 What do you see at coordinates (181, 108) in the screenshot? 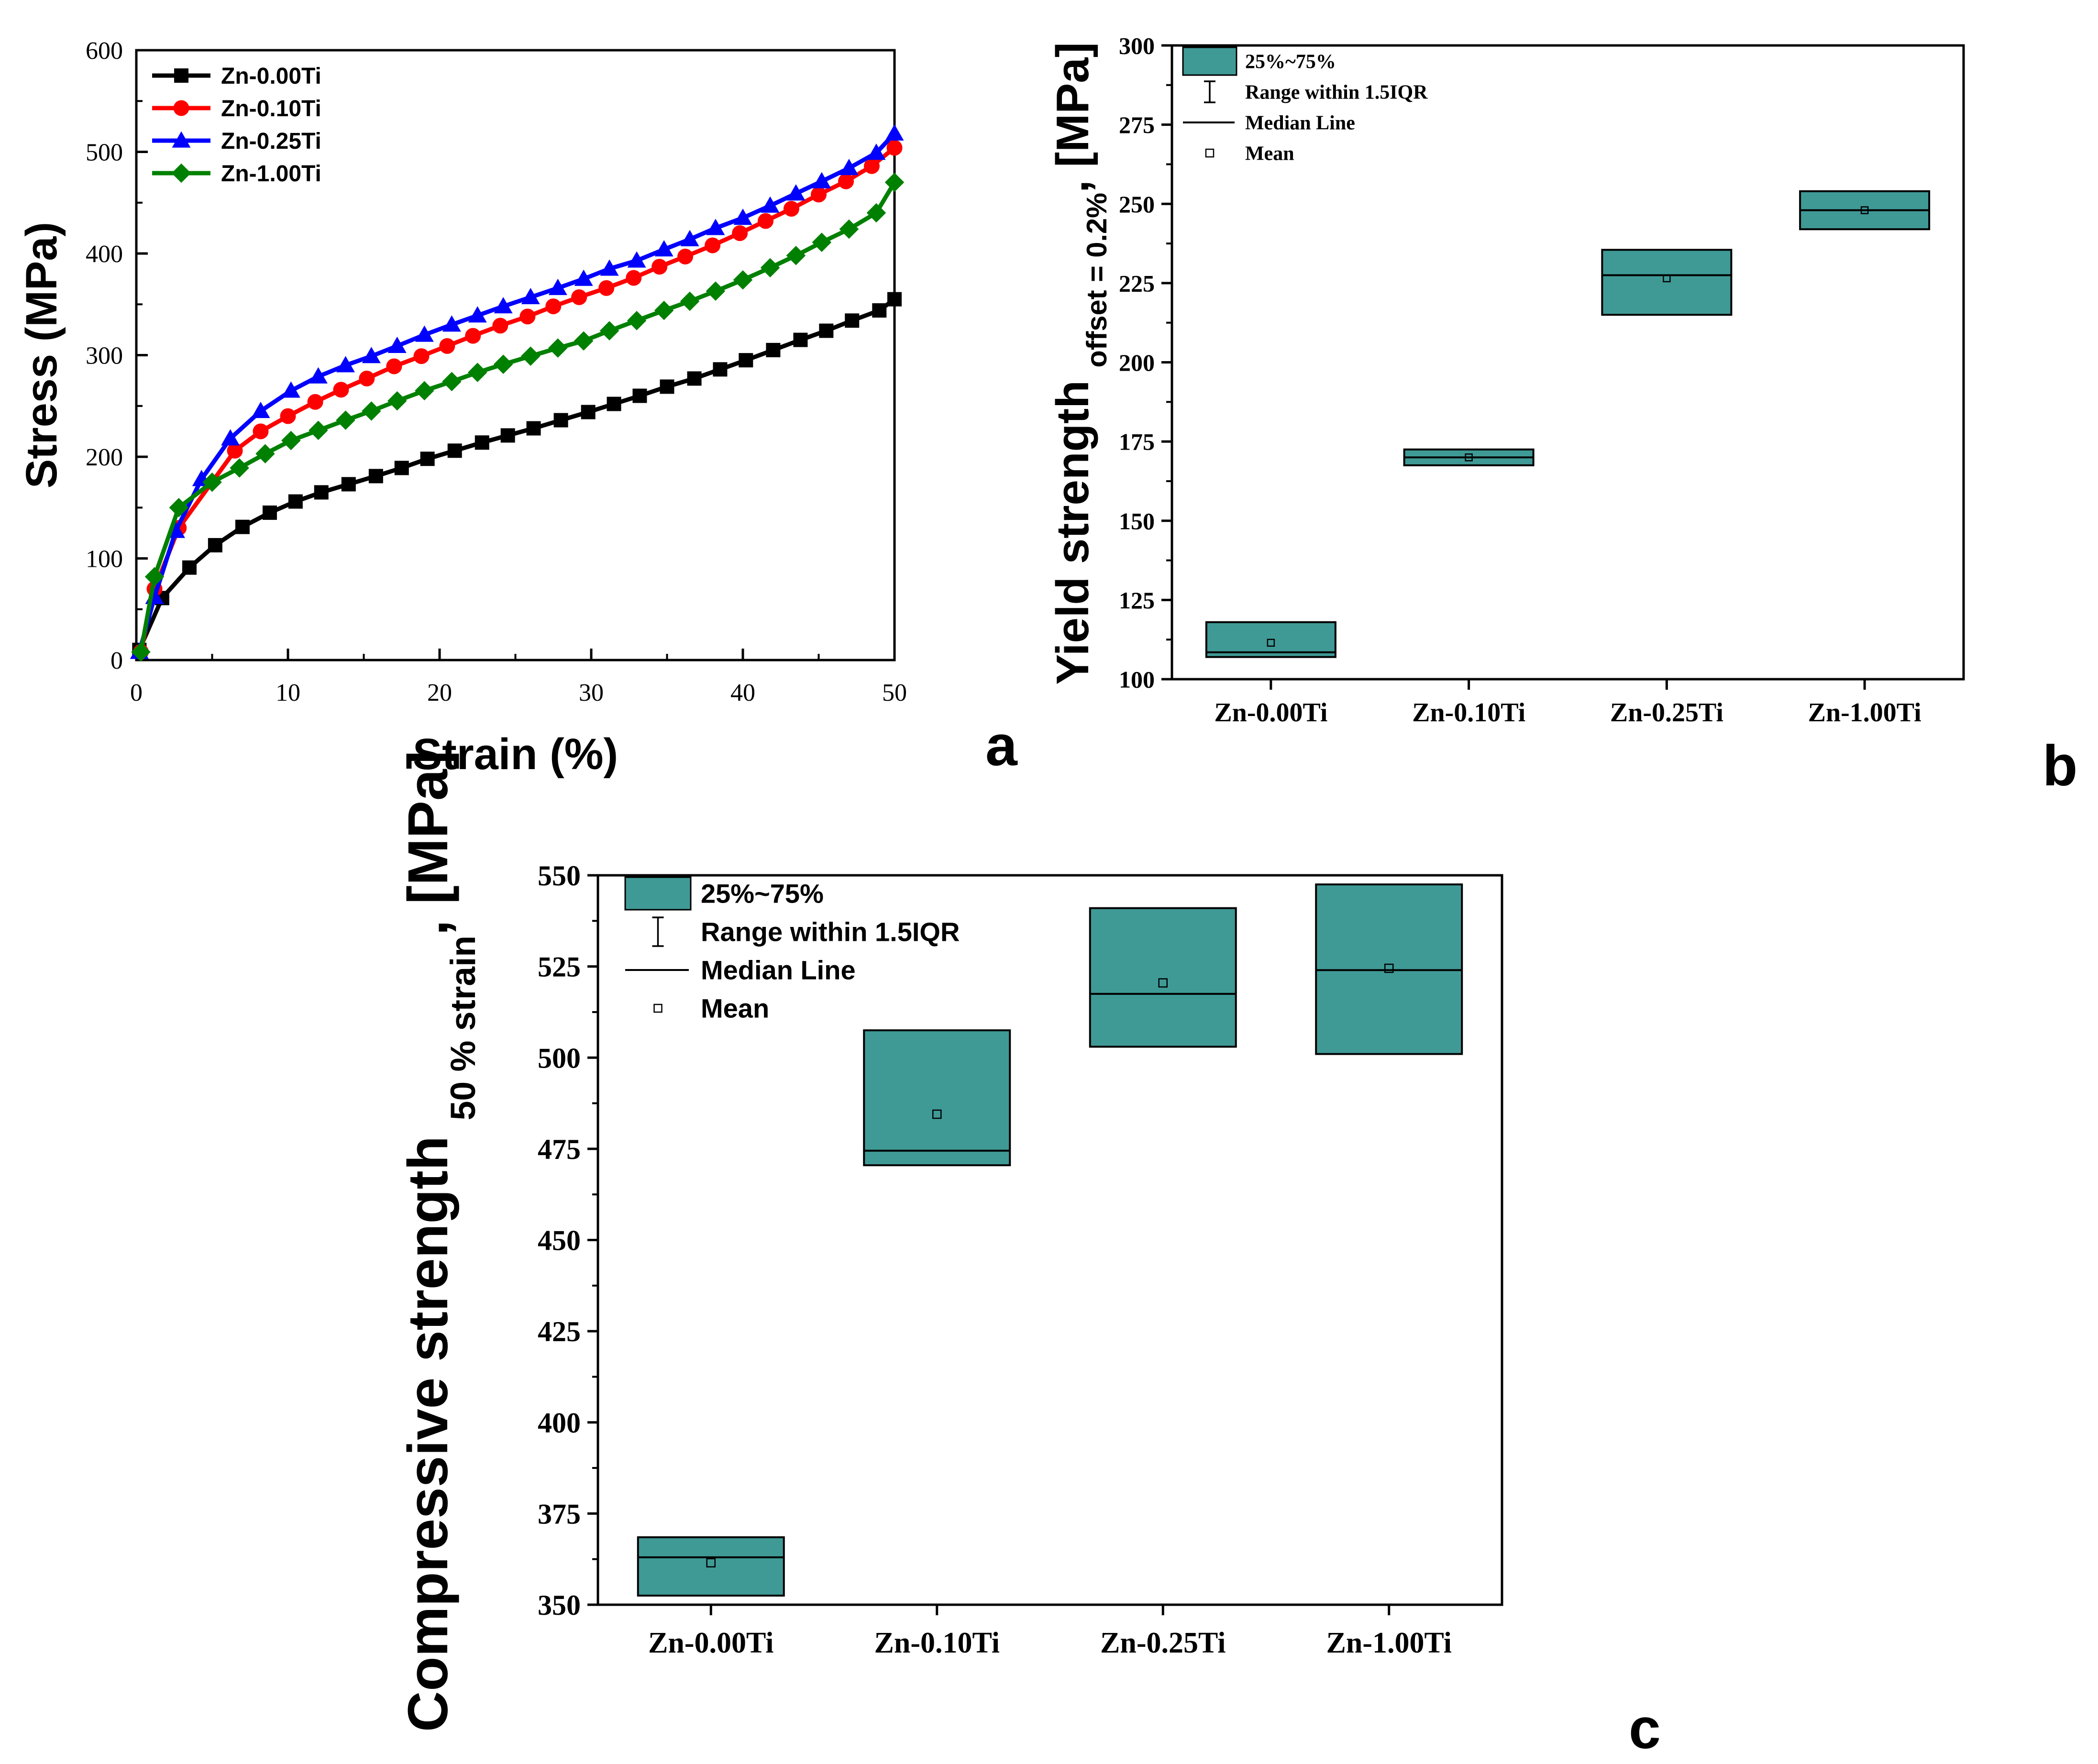
I see `legend-marker-Zn-0.10Ti` at bounding box center [181, 108].